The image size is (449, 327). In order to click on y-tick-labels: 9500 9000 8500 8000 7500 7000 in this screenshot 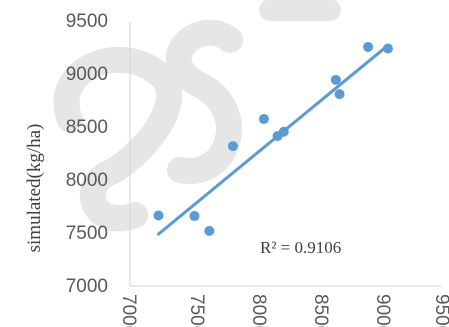, I will do `click(87, 154)`.